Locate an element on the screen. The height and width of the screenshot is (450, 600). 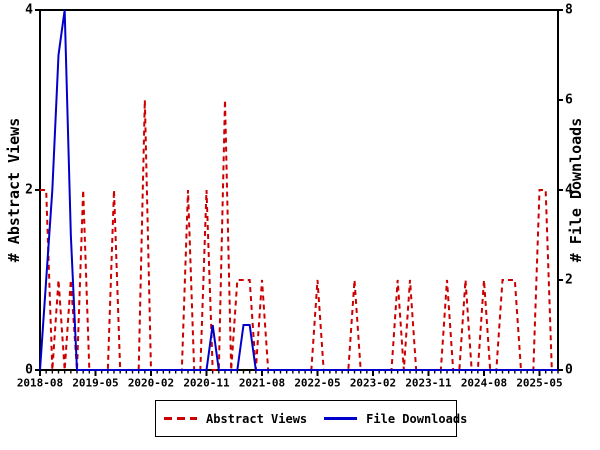
x-tick-label: 2020-11 is located at coordinates (206, 383).